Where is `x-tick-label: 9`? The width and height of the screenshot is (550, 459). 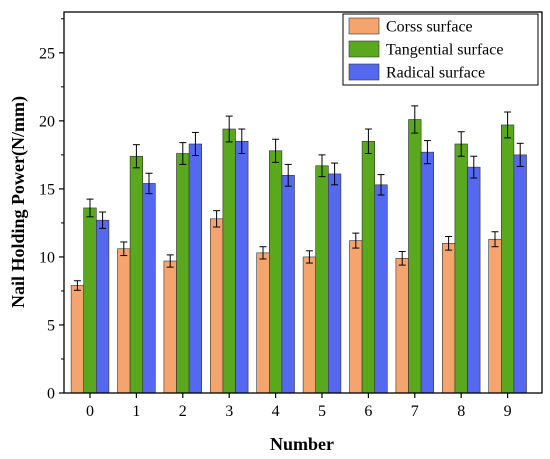
x-tick-label: 9 is located at coordinates (508, 411).